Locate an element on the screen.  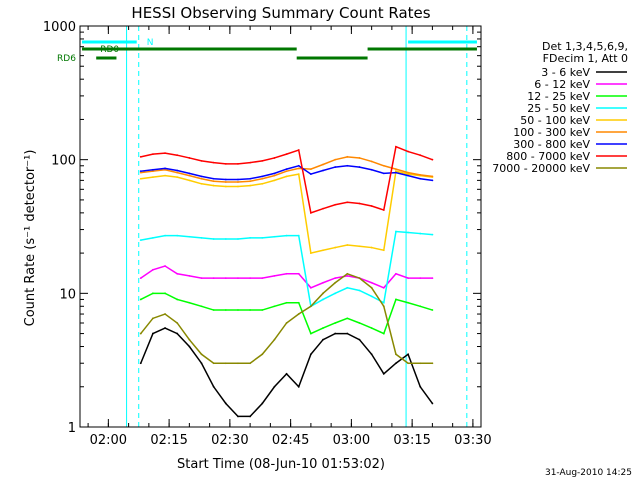
legend-label-7: 800 - 7000 keV is located at coordinates (548, 156).